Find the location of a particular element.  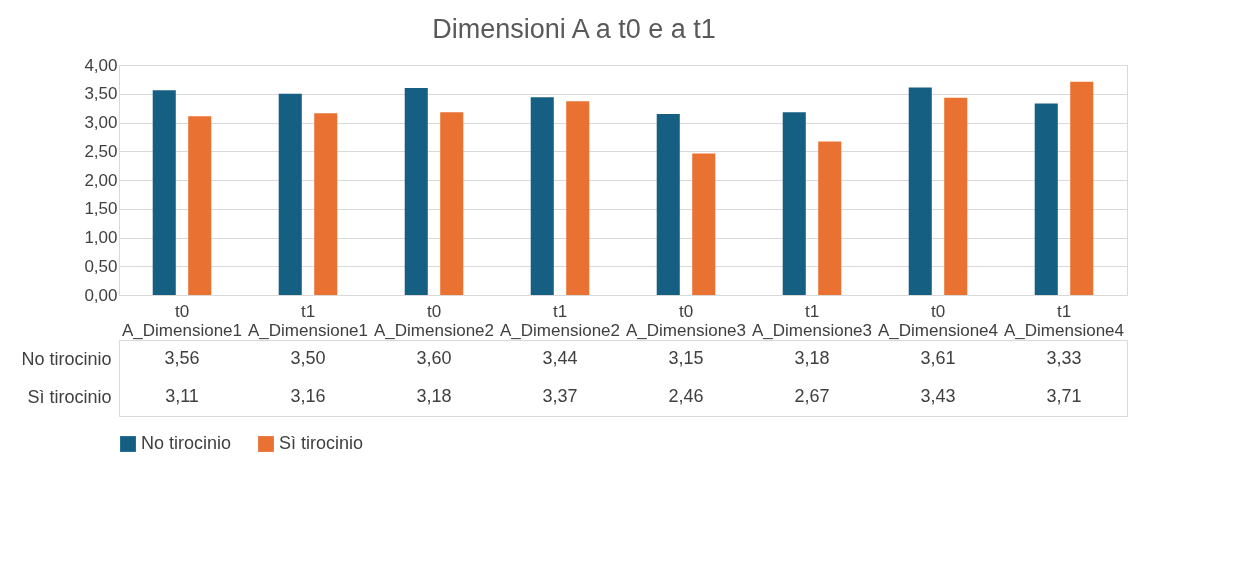

x-tick-label: t0 A_Dimensione1 is located at coordinates (182, 320).